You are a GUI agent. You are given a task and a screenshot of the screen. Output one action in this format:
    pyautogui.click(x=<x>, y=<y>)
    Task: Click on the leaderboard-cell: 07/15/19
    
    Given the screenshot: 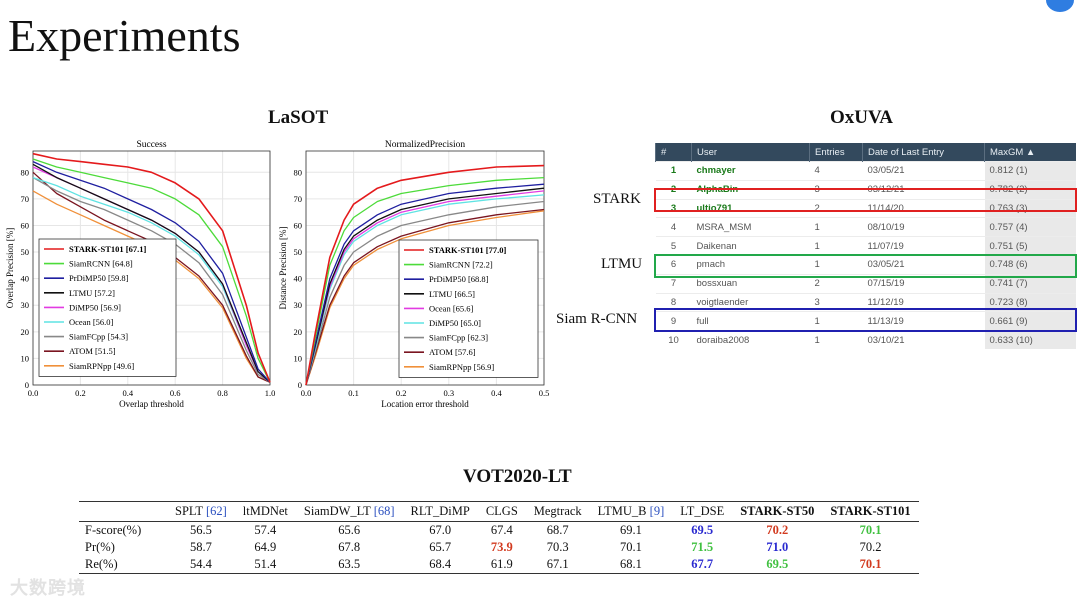 What is the action you would take?
    pyautogui.click(x=923, y=283)
    